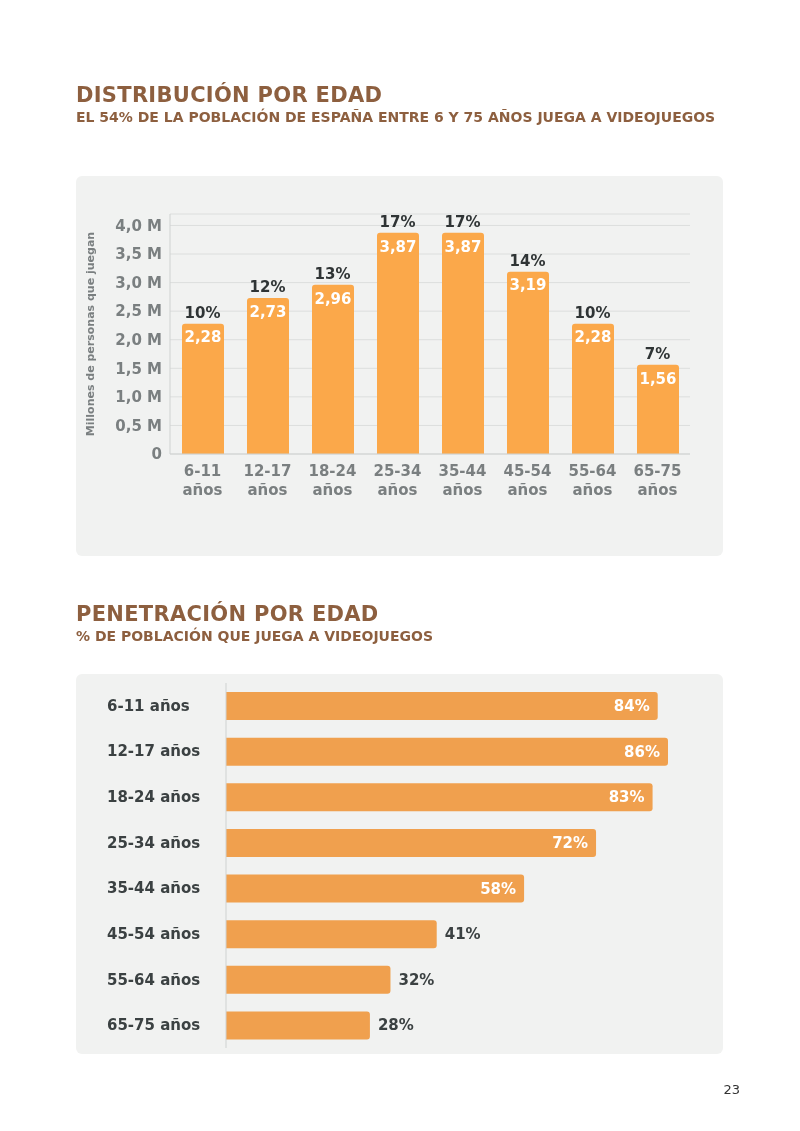  Describe the element at coordinates (228, 614) in the screenshot. I see `chart-title: PENETRACIÓN POR EDAD` at that location.